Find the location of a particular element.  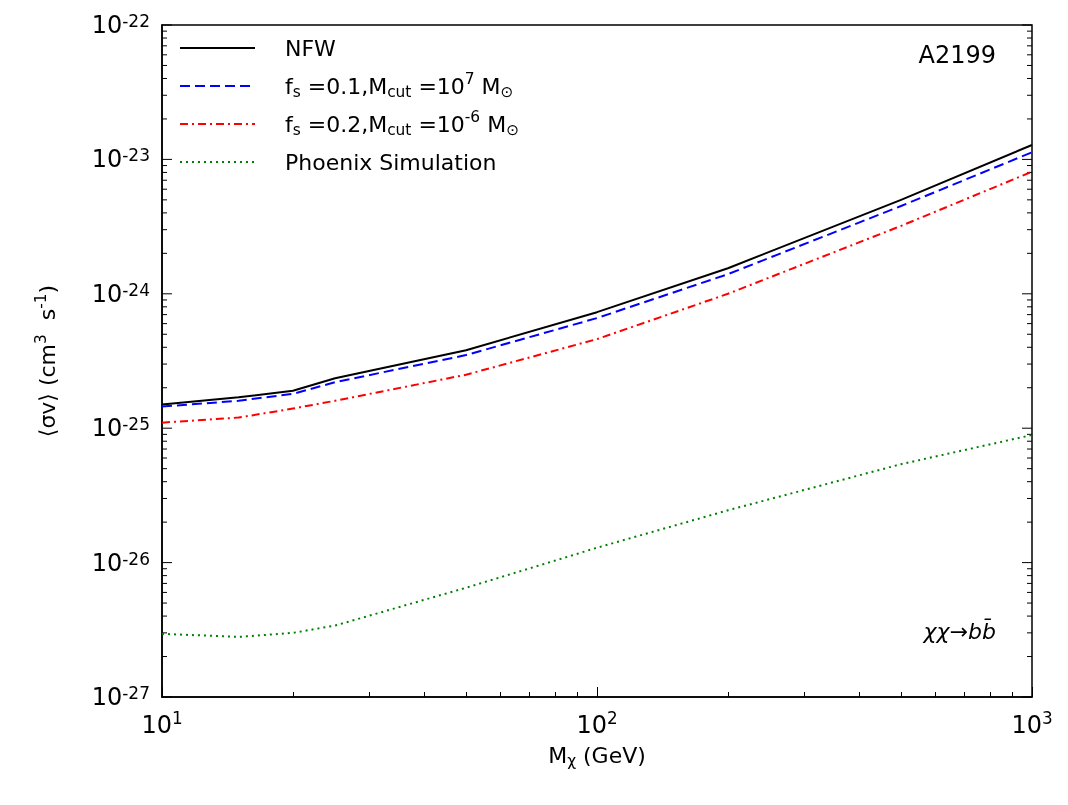

legend-label: Phoenix Simulation is located at coordinates (391, 162).